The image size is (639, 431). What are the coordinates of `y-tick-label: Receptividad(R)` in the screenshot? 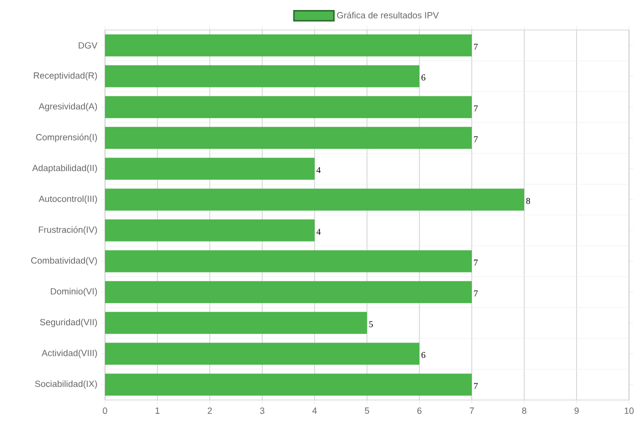 It's located at (65, 76).